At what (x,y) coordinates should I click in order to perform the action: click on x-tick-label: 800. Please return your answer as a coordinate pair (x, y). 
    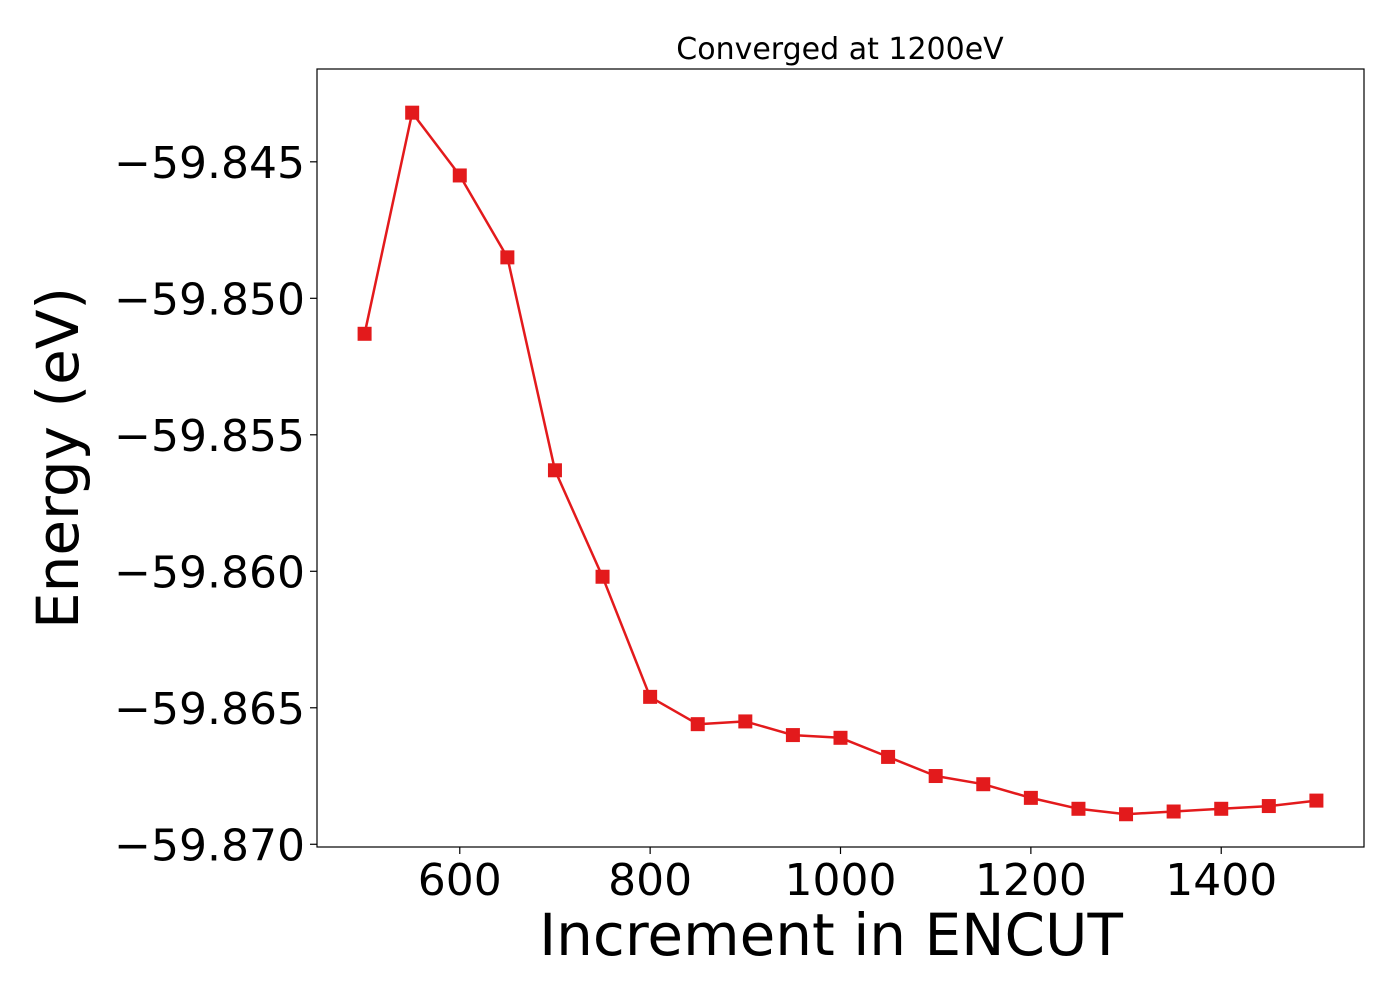
    Looking at the image, I should click on (650, 880).